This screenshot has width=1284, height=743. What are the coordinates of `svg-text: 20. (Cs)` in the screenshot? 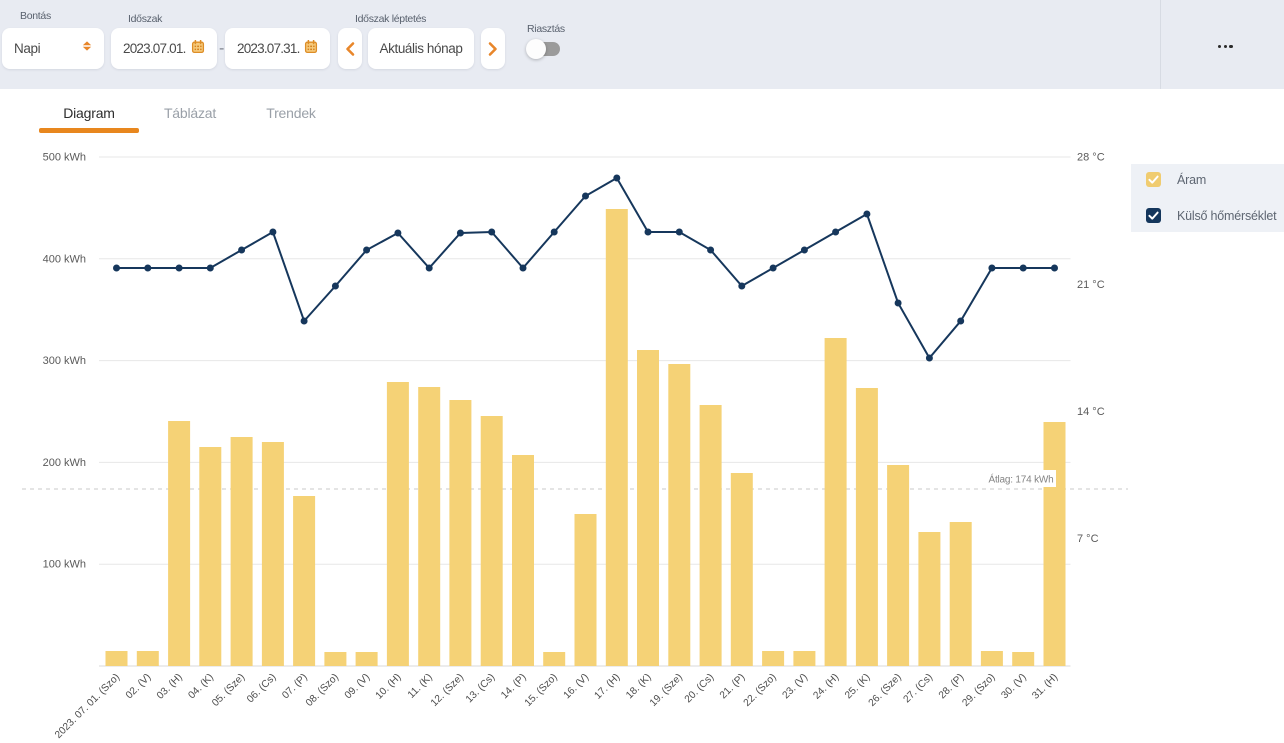 It's located at (699, 688).